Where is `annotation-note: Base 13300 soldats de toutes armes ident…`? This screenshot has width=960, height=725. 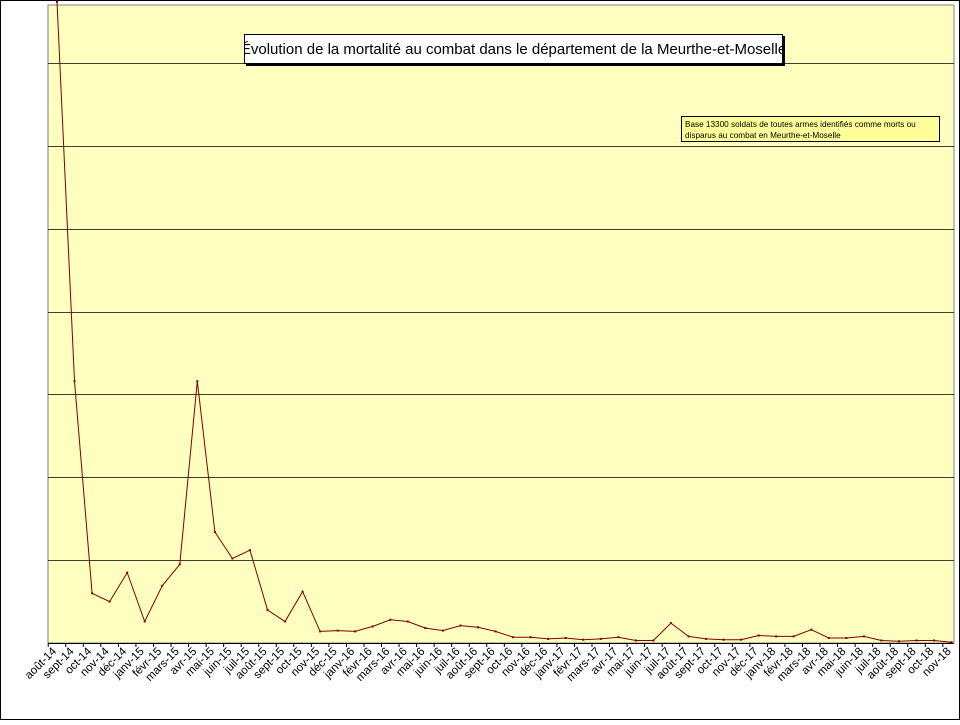 annotation-note: Base 13300 soldats de toutes armes ident… is located at coordinates (810, 129).